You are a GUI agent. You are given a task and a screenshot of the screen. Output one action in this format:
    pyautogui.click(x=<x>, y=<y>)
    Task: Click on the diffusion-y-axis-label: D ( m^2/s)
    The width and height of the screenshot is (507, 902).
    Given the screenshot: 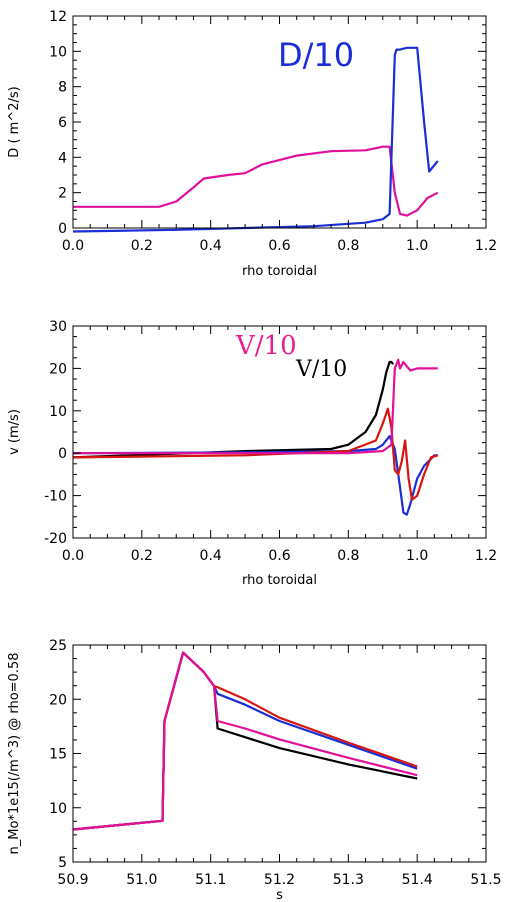 What is the action you would take?
    pyautogui.click(x=14, y=121)
    